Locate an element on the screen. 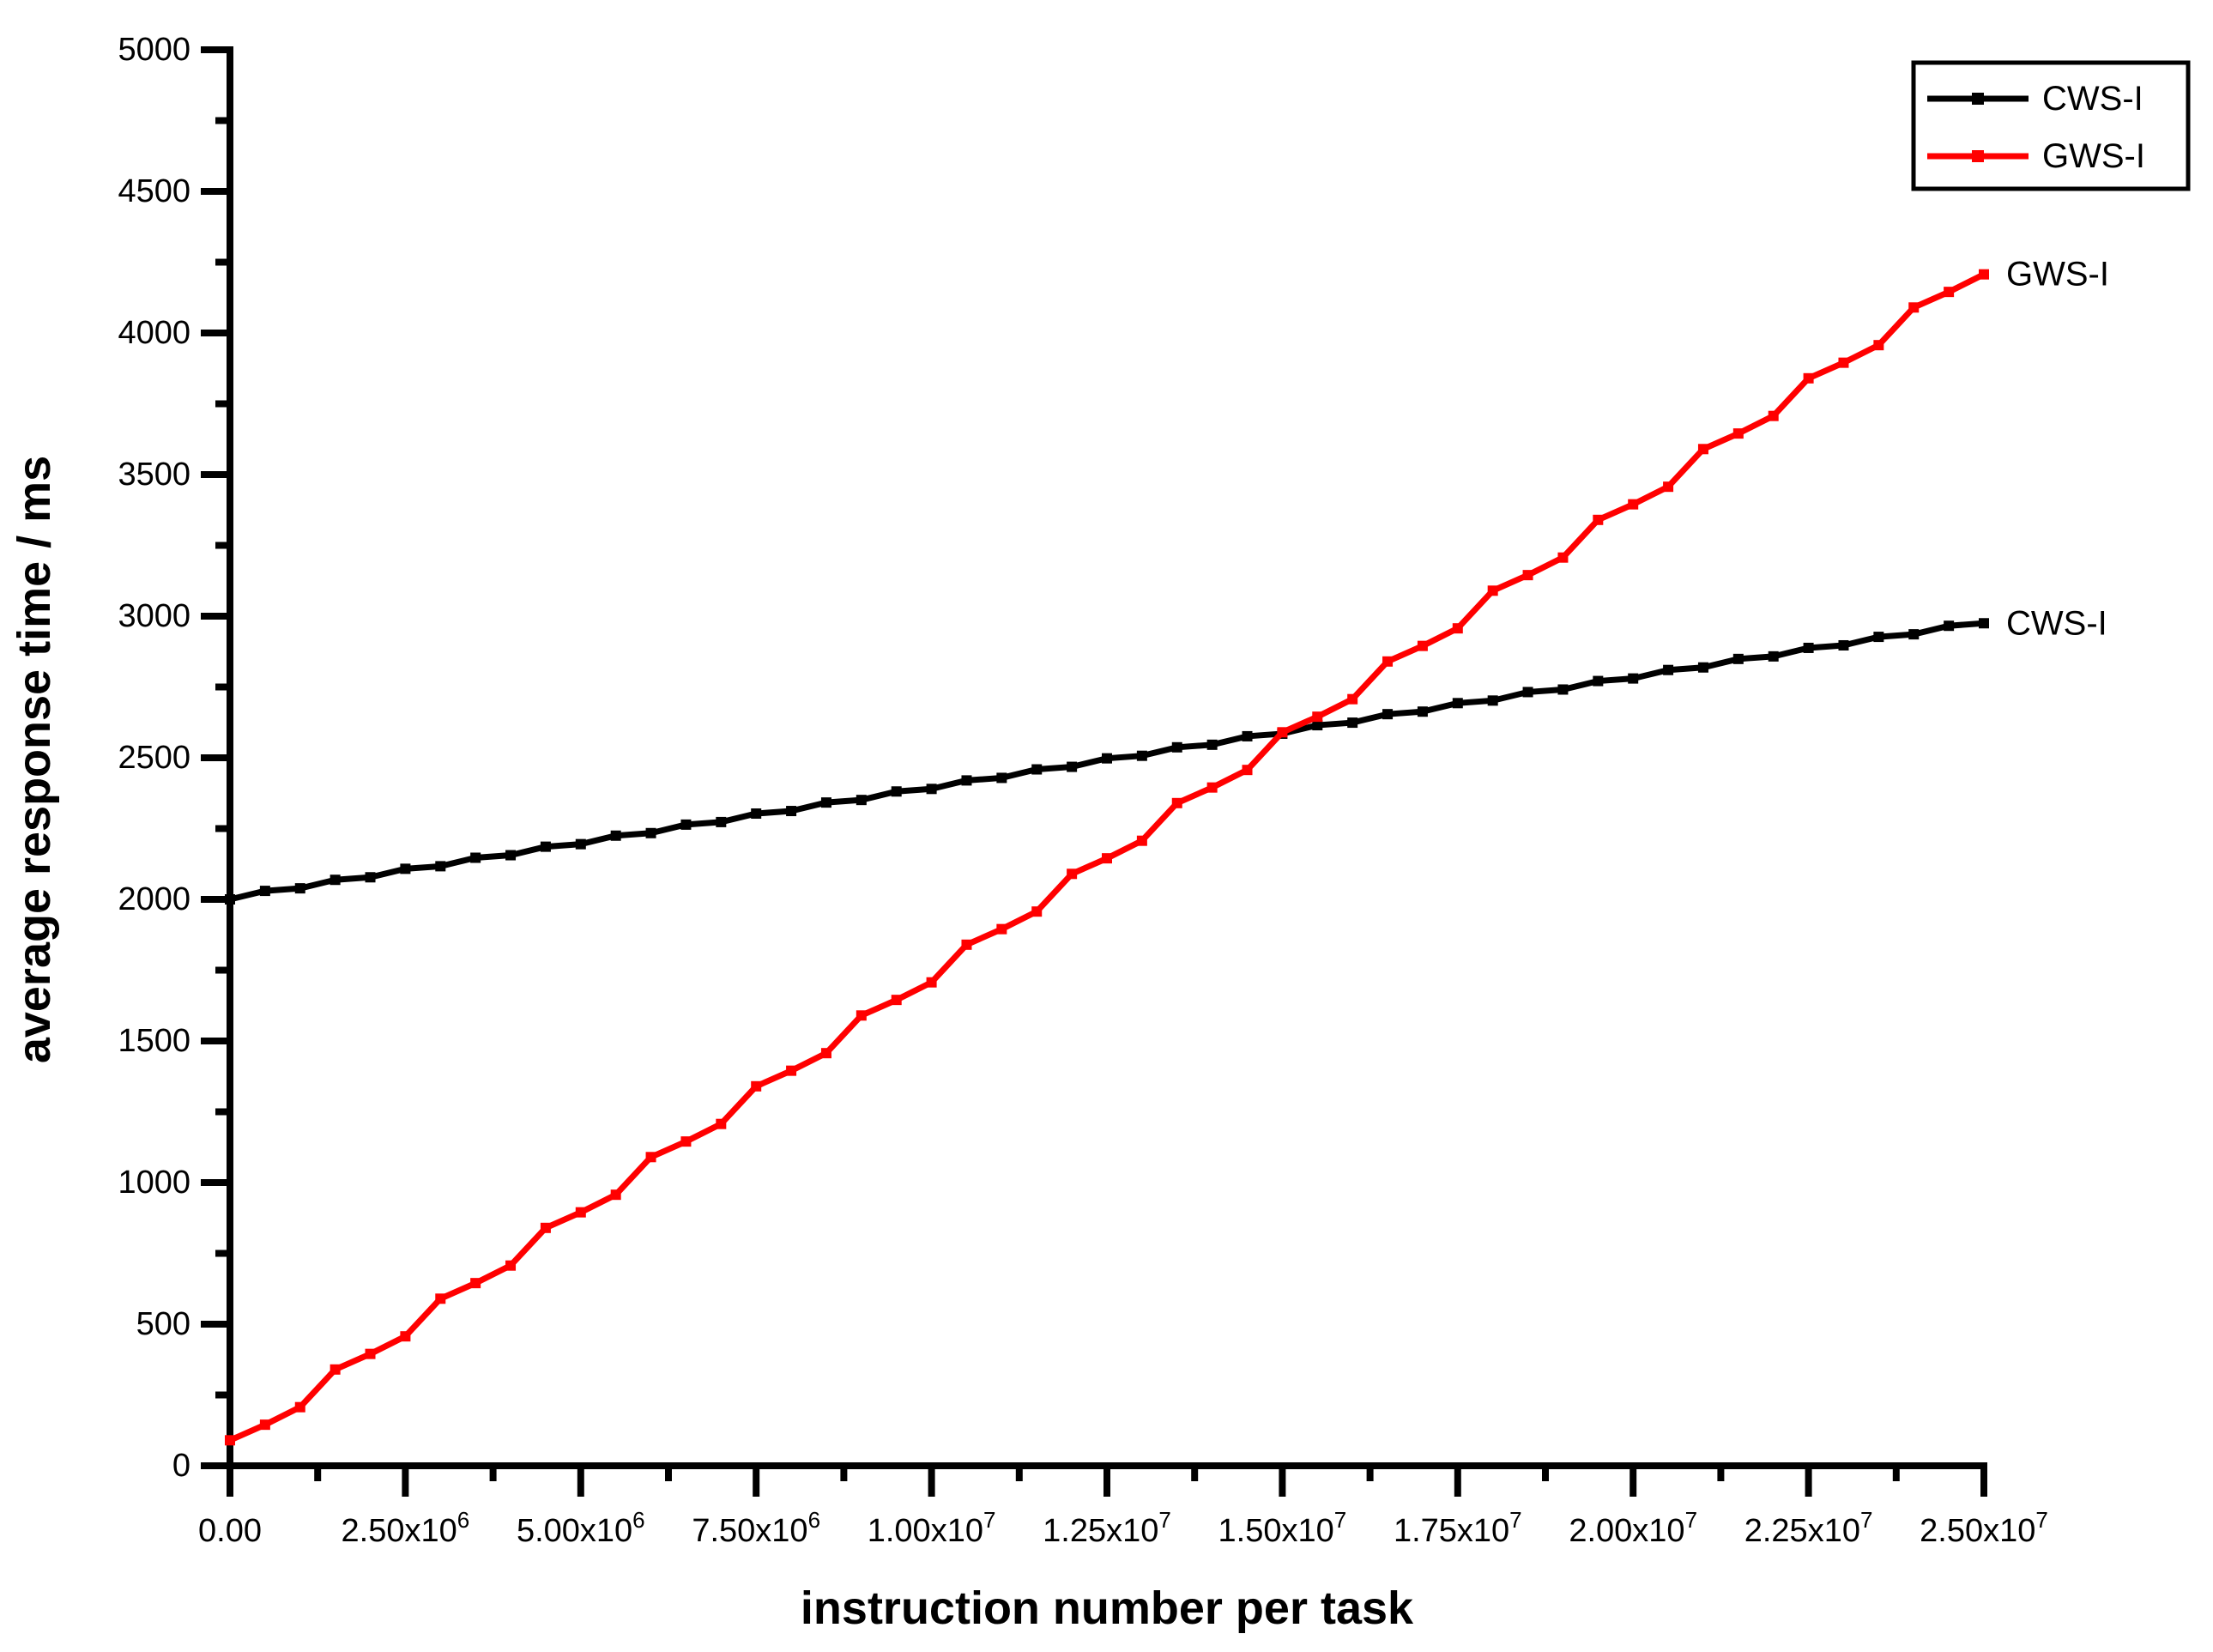  x-tick-label: 0.00 is located at coordinates (230, 1531).